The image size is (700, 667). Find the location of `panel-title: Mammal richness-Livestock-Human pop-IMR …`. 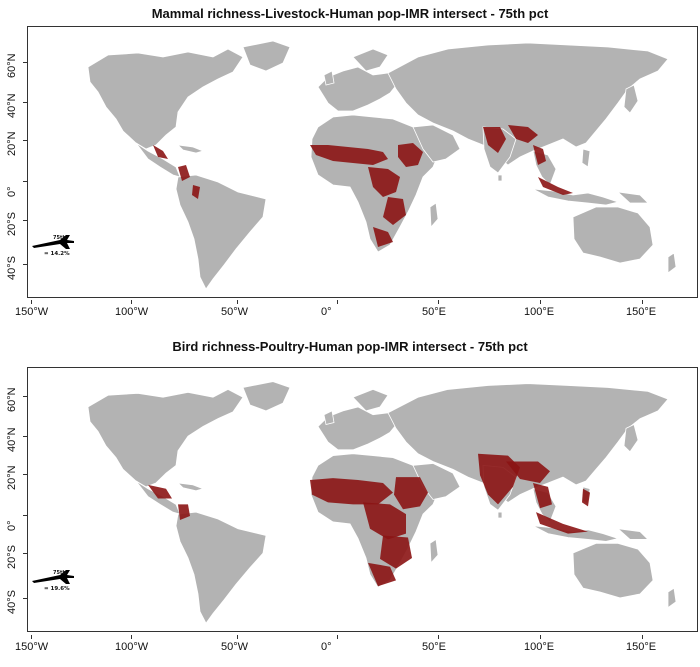

panel-title: Mammal richness-Livestock-Human pop-IMR … is located at coordinates (350, 13).